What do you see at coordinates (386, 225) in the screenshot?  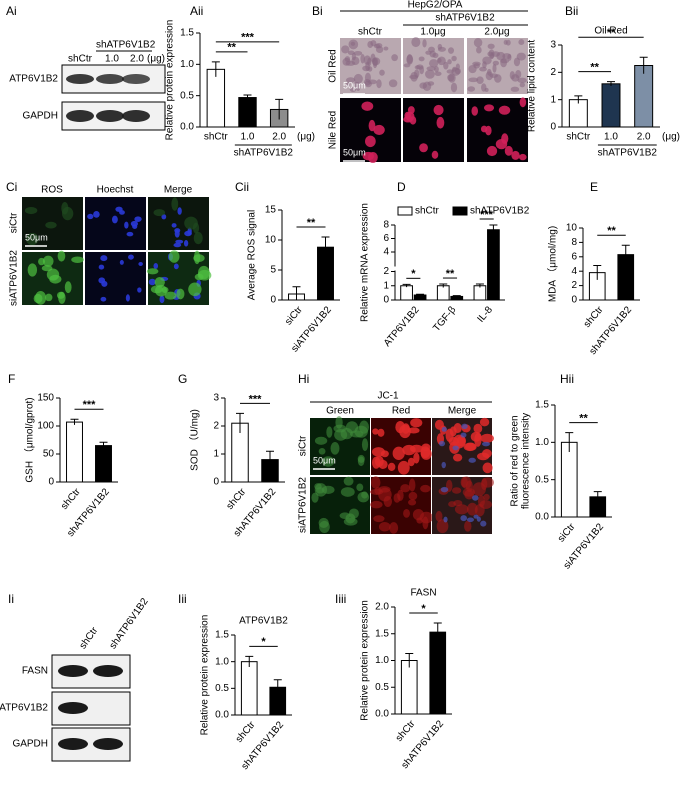 I see `y-tick-label: 8` at bounding box center [386, 225].